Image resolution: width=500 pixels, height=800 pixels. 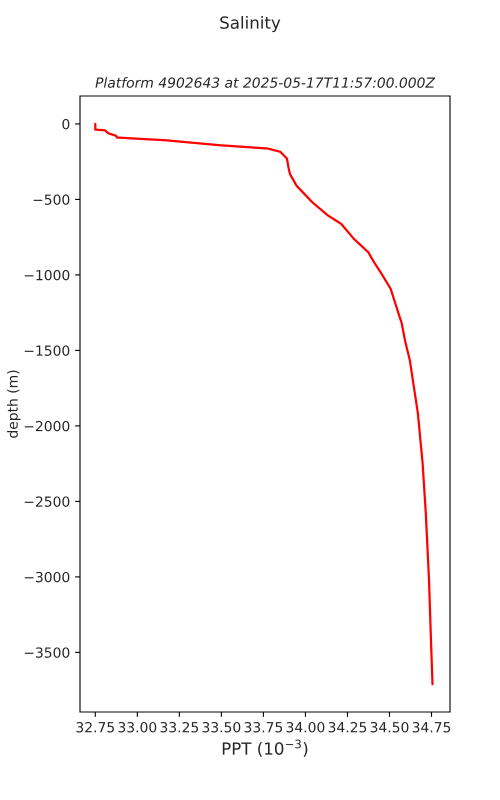 What do you see at coordinates (265, 748) in the screenshot?
I see `x-axis-title: PPT (10$^{−3}$)` at bounding box center [265, 748].